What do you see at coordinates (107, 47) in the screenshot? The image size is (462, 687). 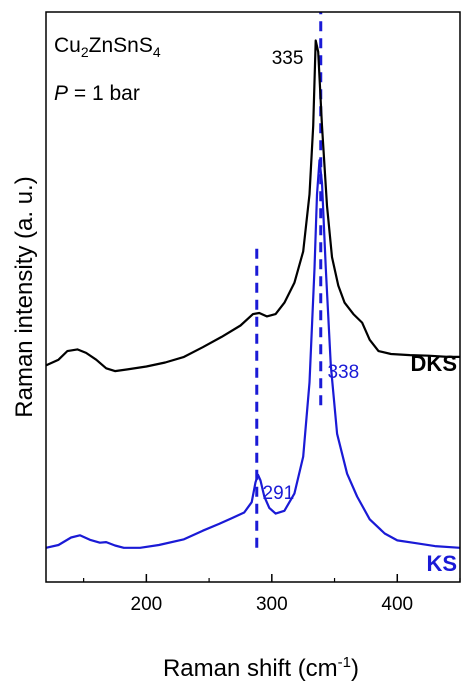 I see `sample-formula: Cu2ZnSnS4` at bounding box center [107, 47].